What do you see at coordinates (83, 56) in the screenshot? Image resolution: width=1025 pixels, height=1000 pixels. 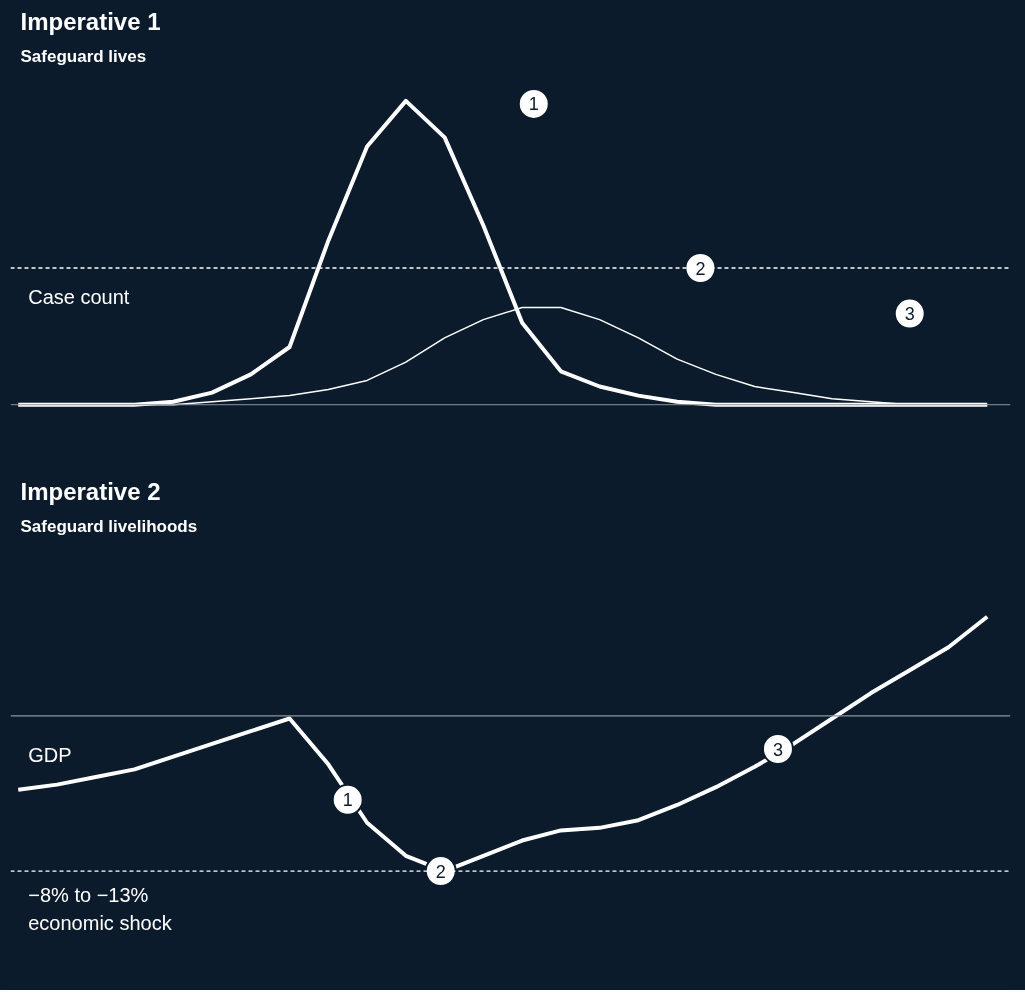 I see `chart-subtitle: Safeguard lives` at bounding box center [83, 56].